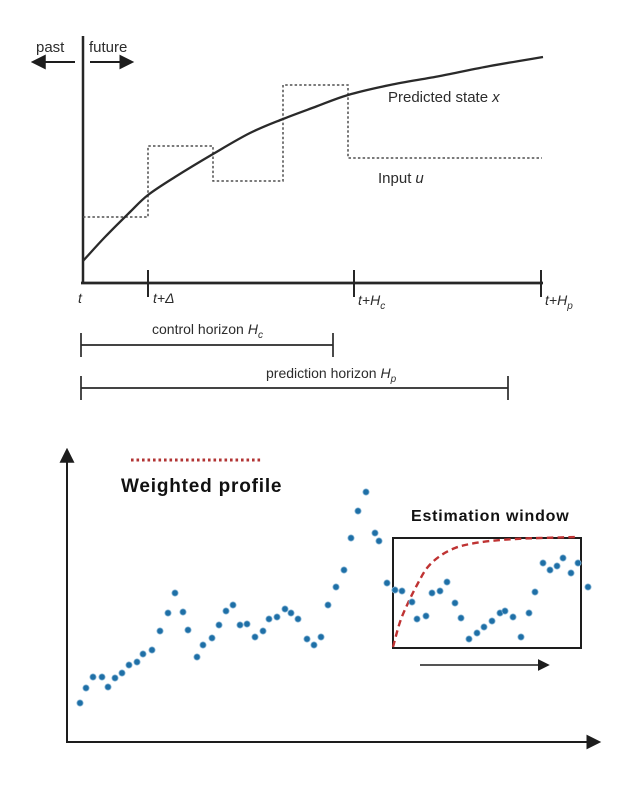  I want to click on prediction-horizon-bracket, so click(294, 388).